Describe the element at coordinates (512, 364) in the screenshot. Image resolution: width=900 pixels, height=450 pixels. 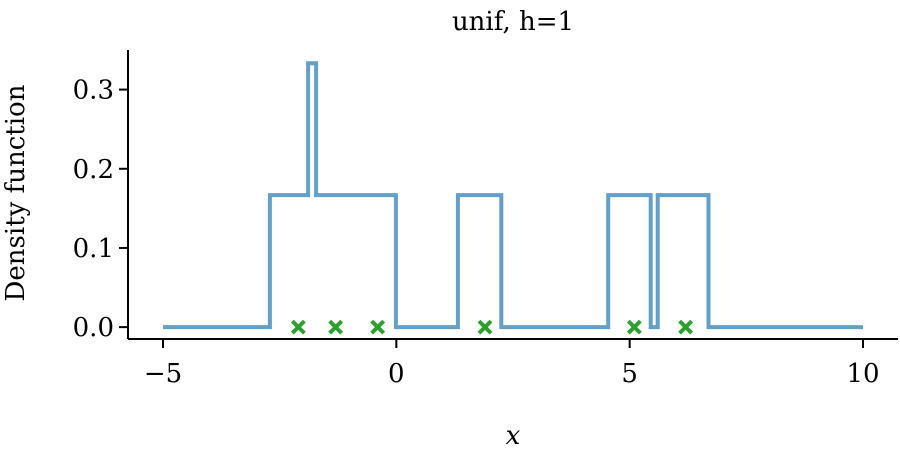
I see `x-ticks: −5 0 5 10` at that location.